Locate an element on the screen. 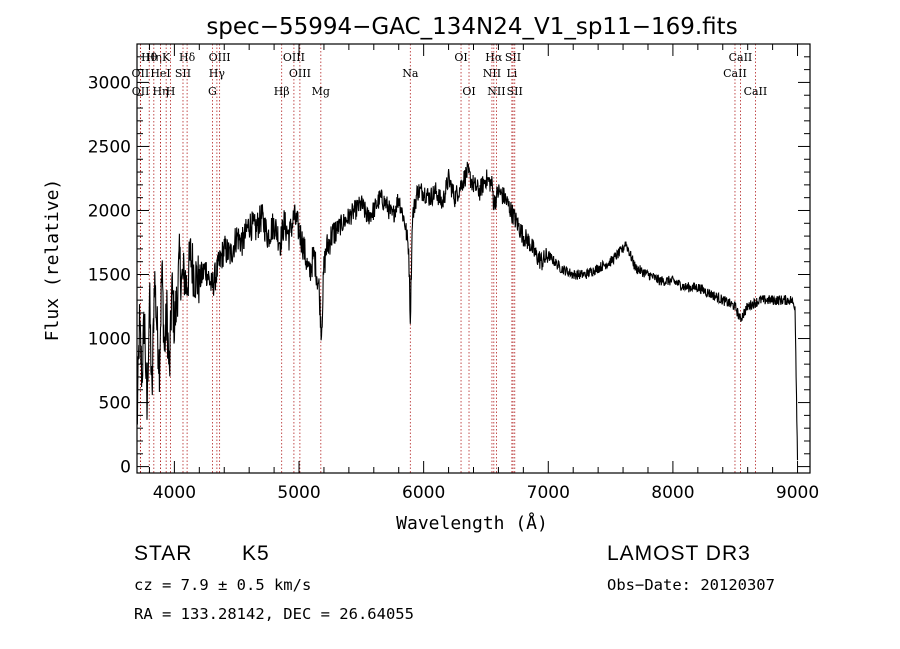  chart-title: spec−55994−GAC_134N24_V1_sp11−169.fits is located at coordinates (471, 27).